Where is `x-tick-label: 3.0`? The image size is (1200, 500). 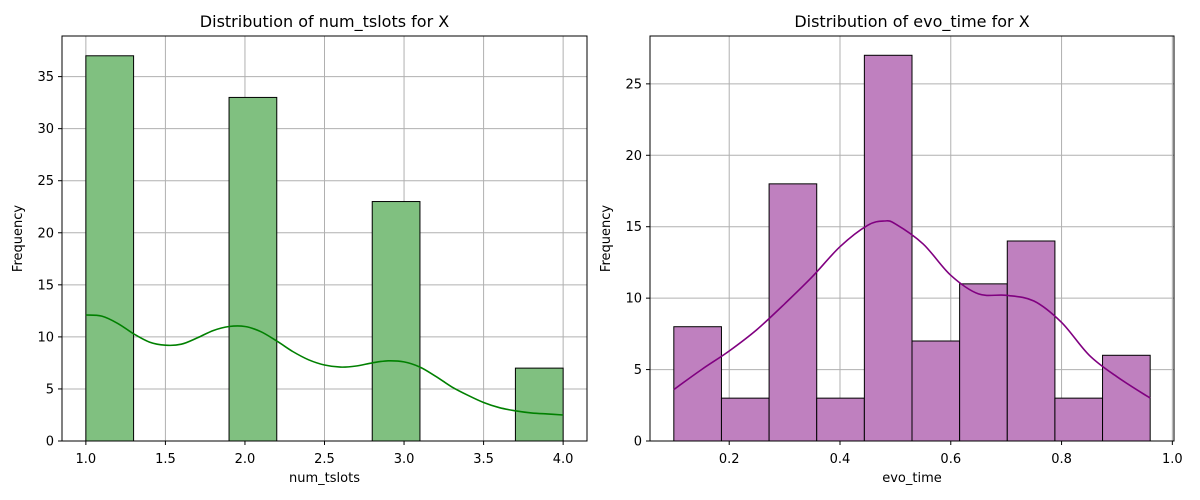
x-tick-label: 3.0 is located at coordinates (404, 459).